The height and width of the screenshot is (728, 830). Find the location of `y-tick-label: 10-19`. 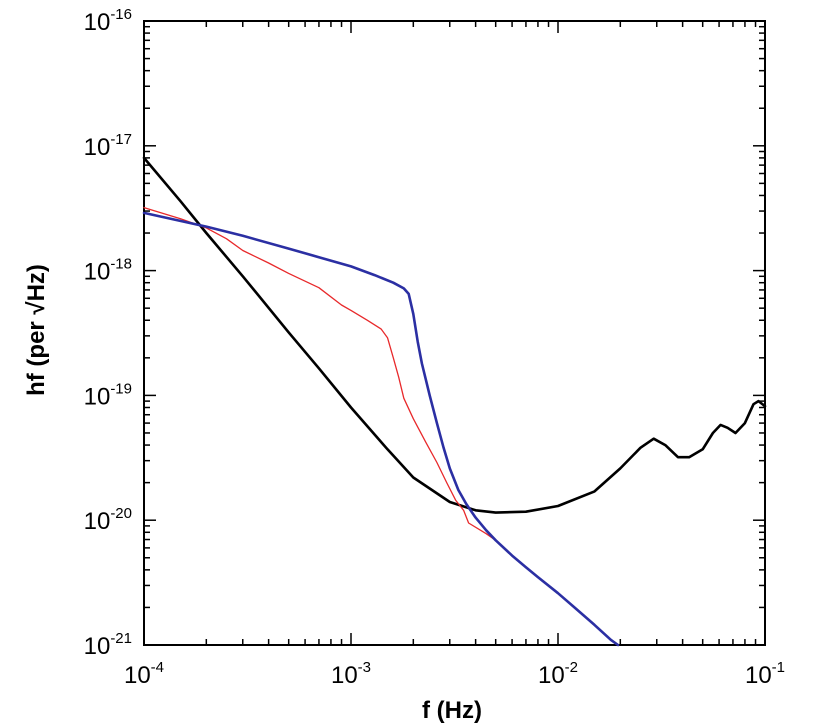

y-tick-label: 10-19 is located at coordinates (108, 395).